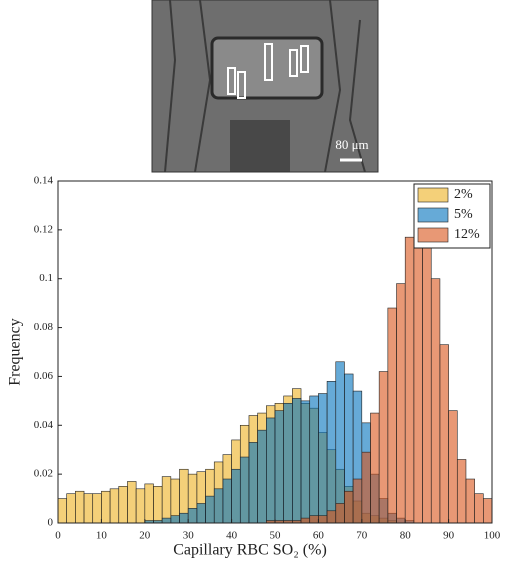 This screenshot has height=575, width=510. Describe the element at coordinates (351, 144) in the screenshot. I see `scale-label: 80 μm` at that location.